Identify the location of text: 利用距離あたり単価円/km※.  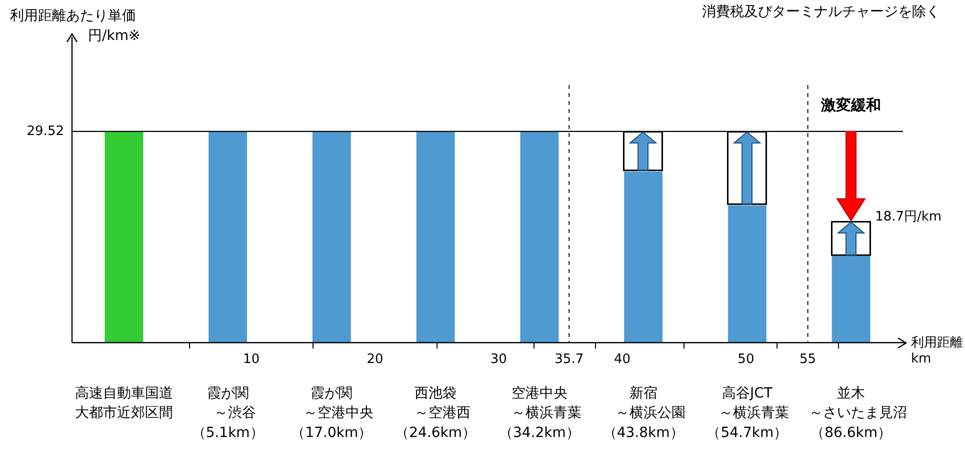
(75, 26).